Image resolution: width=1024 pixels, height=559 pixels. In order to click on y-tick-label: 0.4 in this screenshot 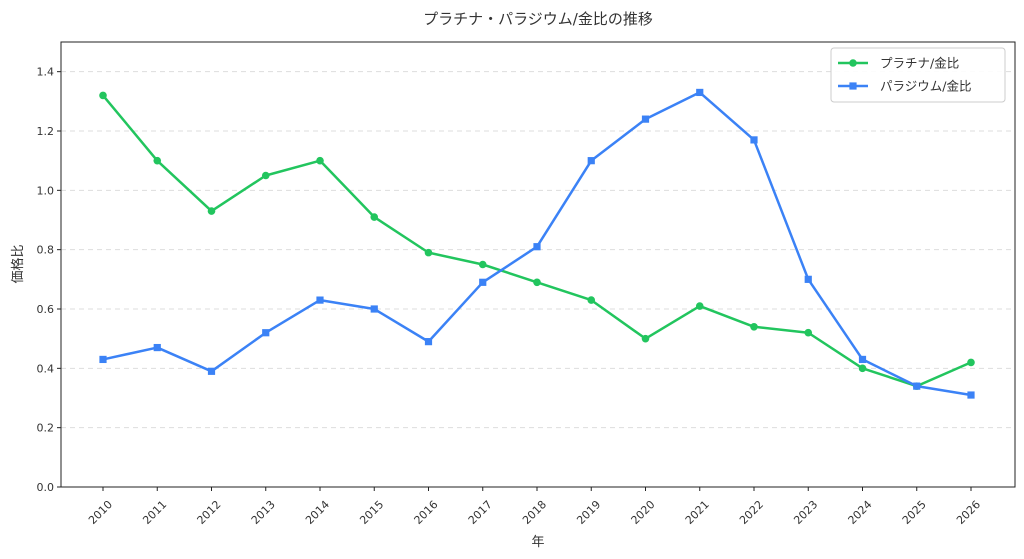, I will do `click(46, 368)`.